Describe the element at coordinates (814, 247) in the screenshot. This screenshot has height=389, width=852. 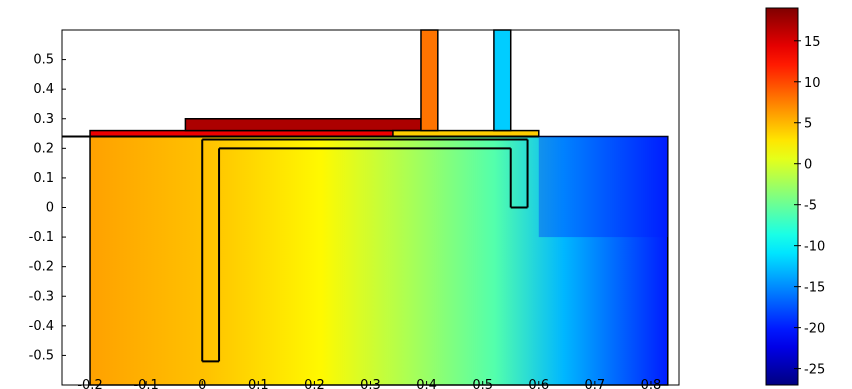
I see `colorbar-tick-label: -10` at that location.